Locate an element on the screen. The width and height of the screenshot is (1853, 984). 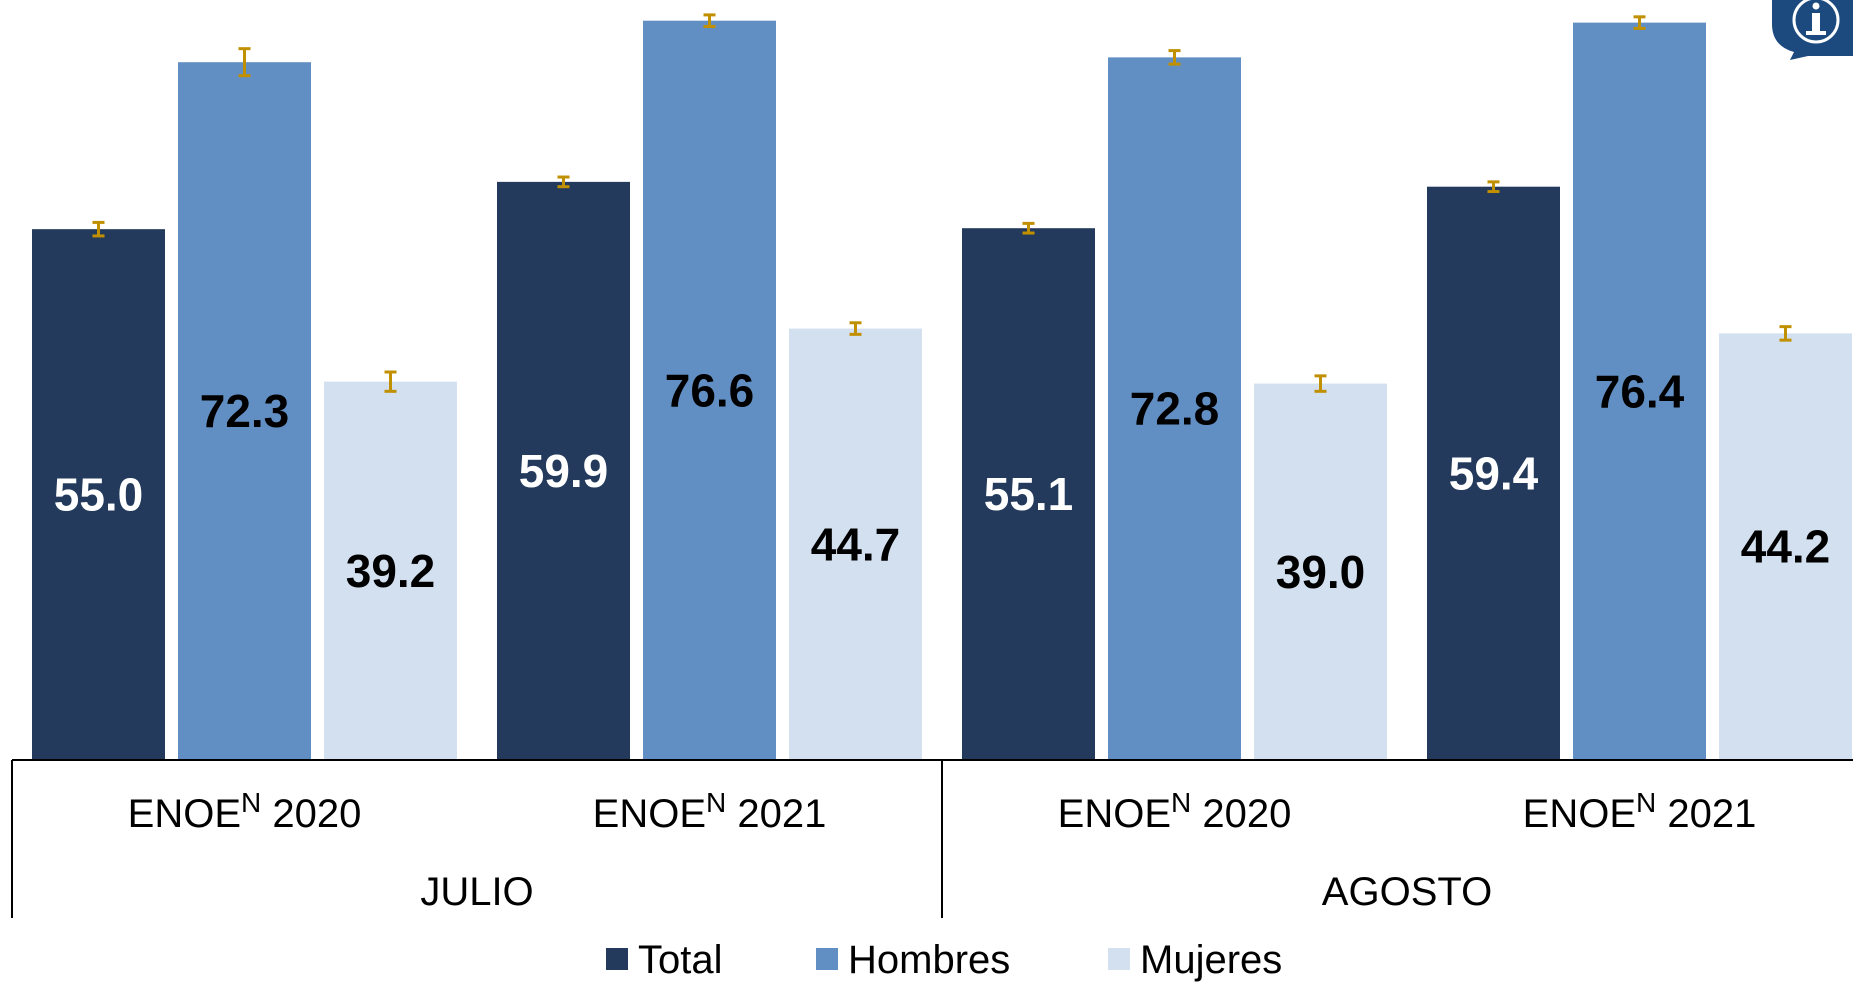
category-label-0: ENOEN 2020 is located at coordinates (245, 812).